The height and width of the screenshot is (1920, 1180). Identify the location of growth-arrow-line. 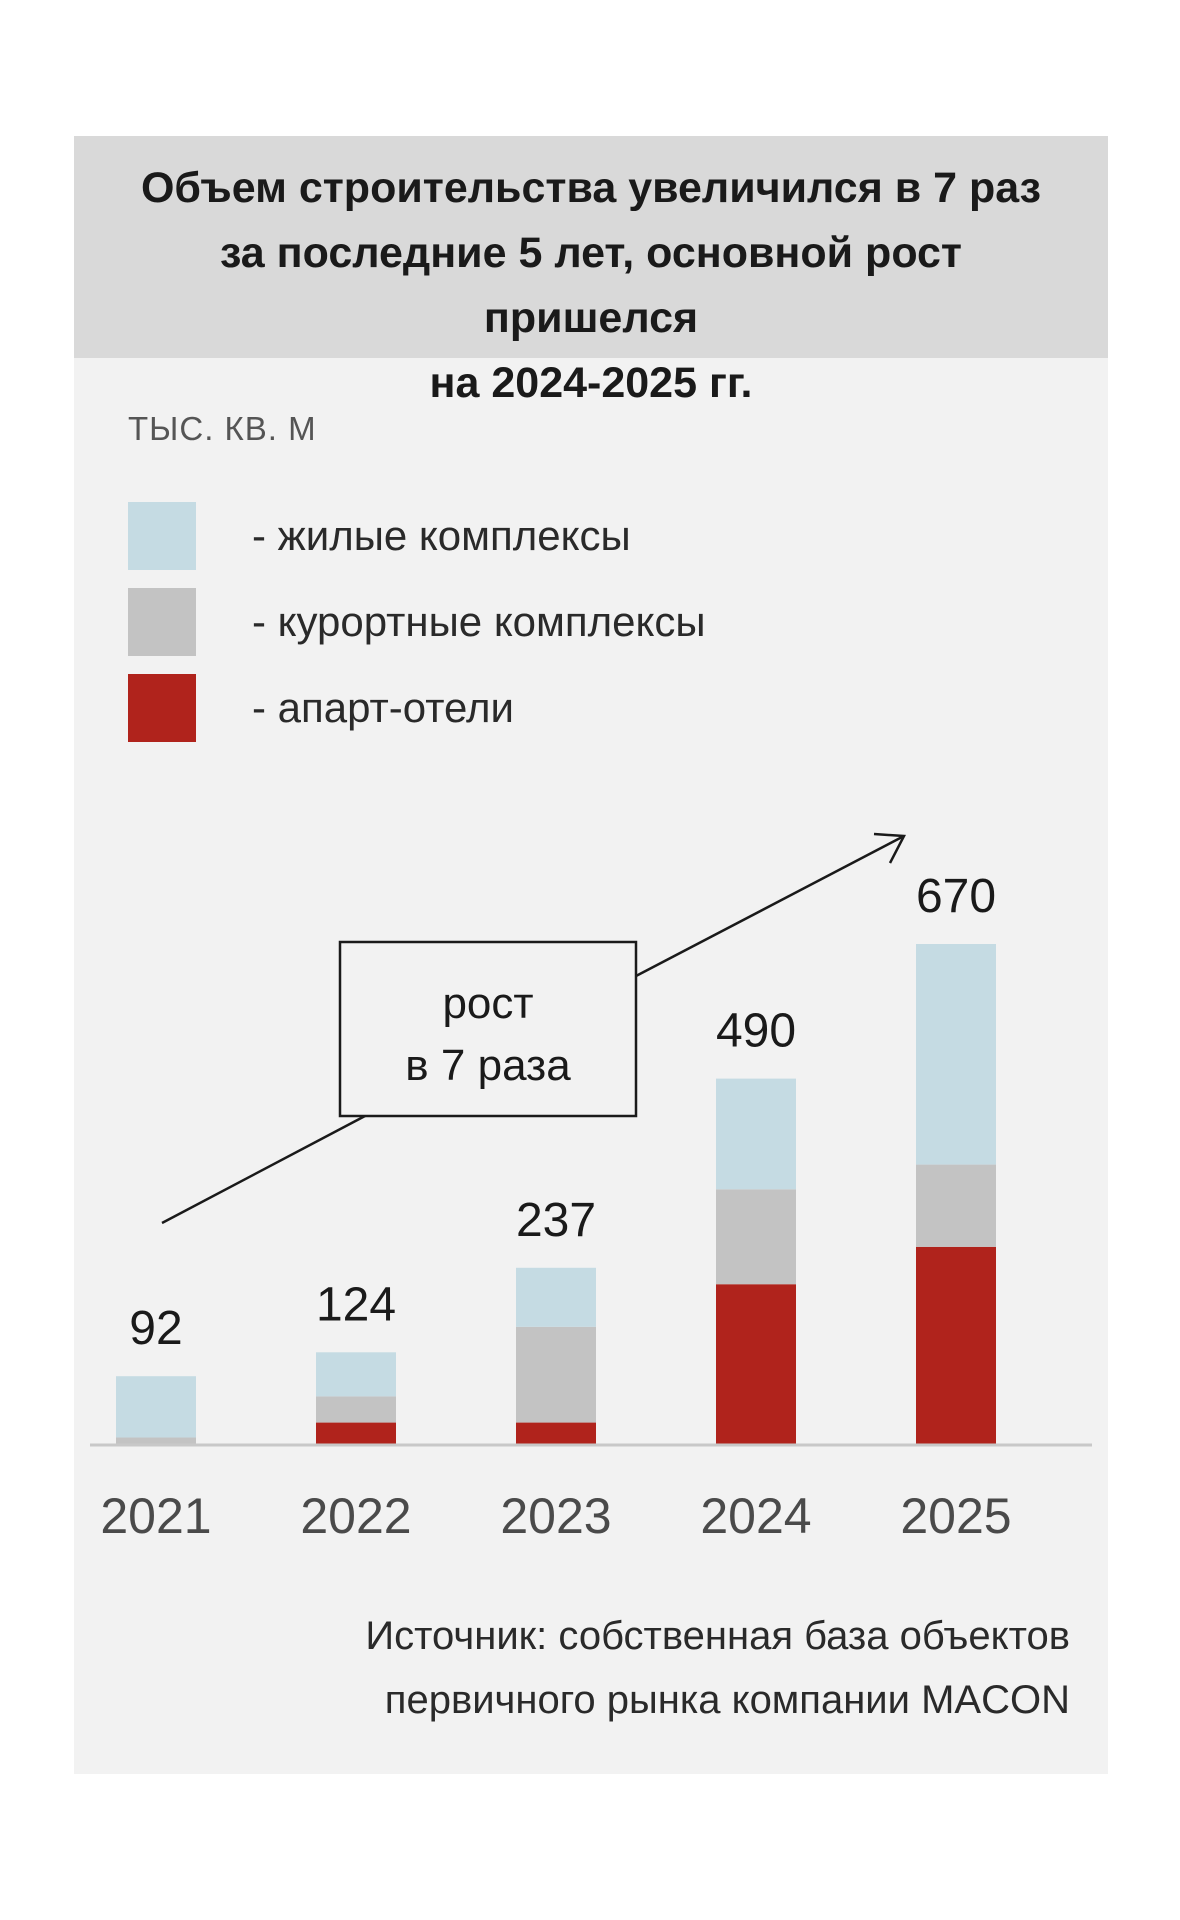
(770, 906).